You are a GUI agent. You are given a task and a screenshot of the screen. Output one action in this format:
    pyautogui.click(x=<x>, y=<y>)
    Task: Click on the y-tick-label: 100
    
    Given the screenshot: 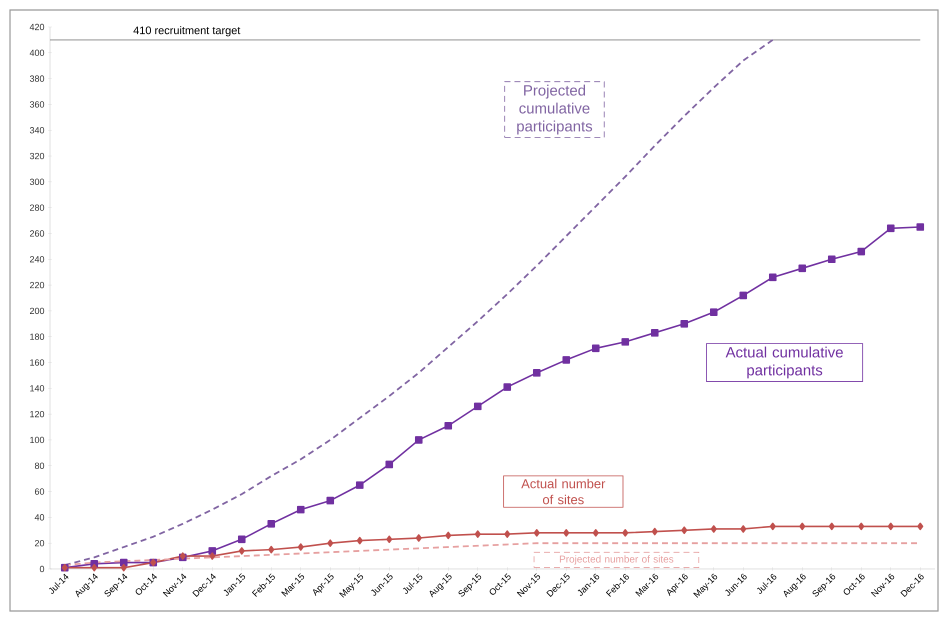 What is the action you would take?
    pyautogui.click(x=37, y=440)
    